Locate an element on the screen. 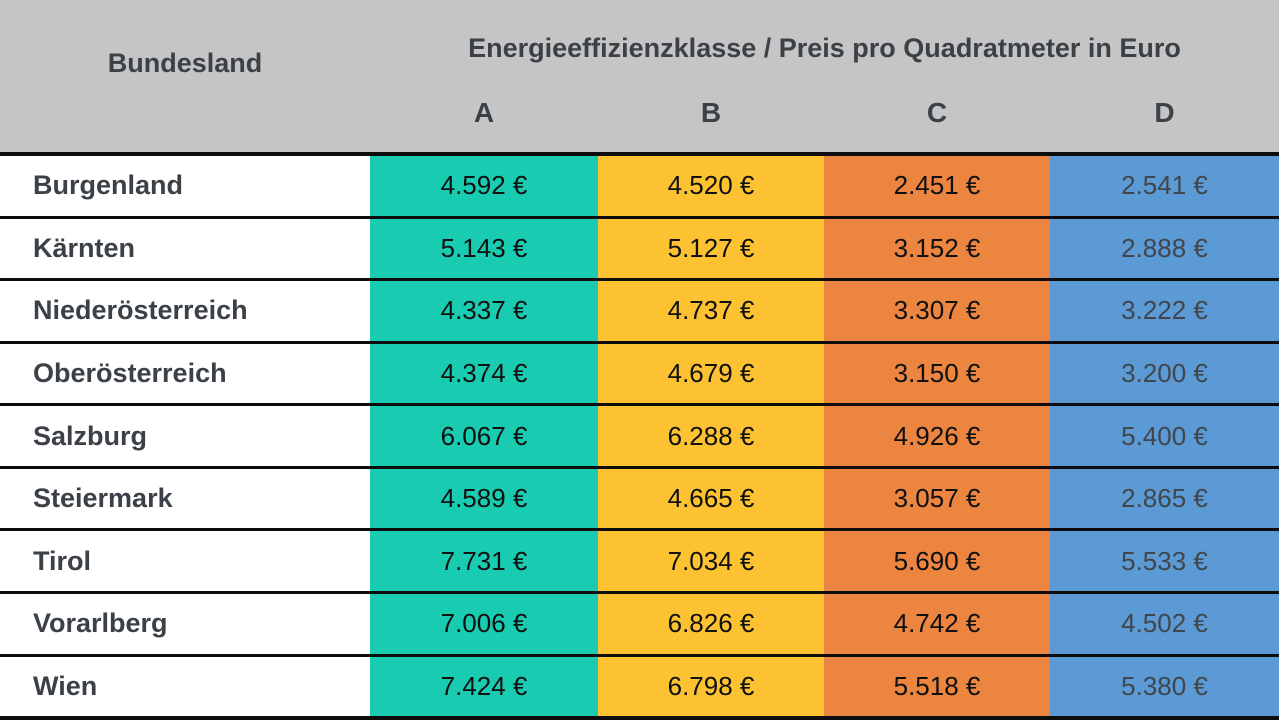 This screenshot has width=1279, height=720. price-cell-b: 4.665 € is located at coordinates (711, 498).